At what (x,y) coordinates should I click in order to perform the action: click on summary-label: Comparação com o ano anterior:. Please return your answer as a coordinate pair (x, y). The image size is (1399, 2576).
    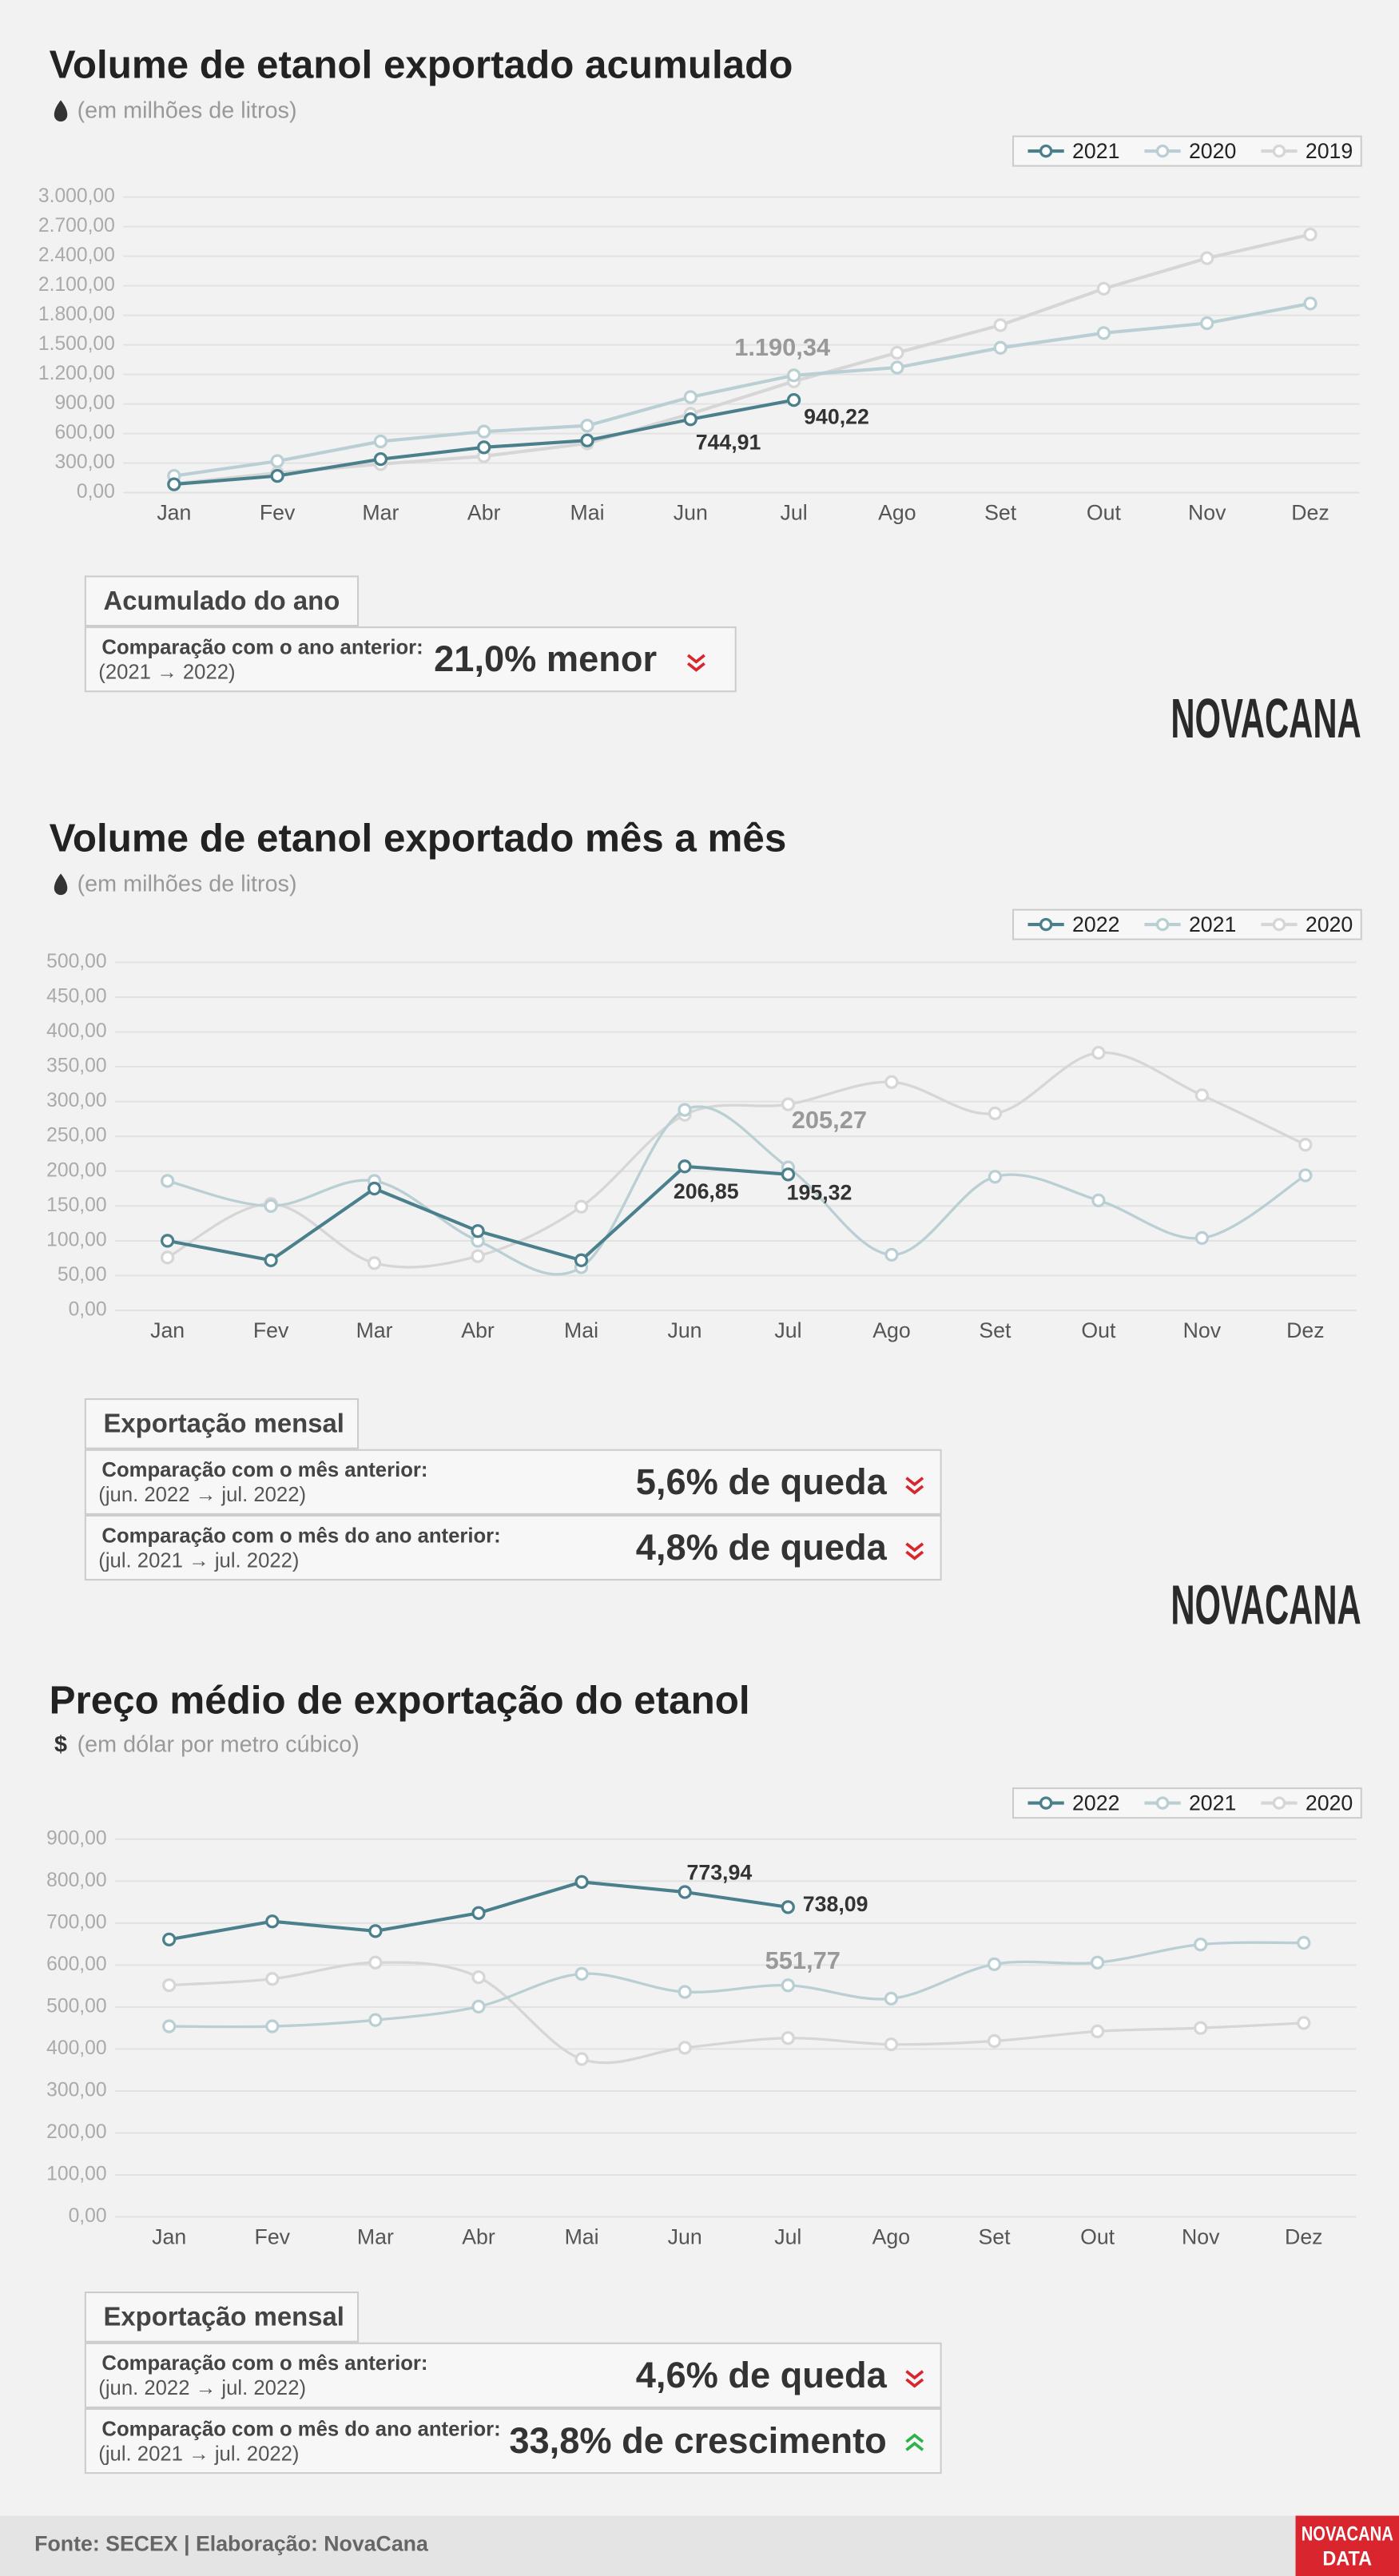
    Looking at the image, I should click on (262, 648).